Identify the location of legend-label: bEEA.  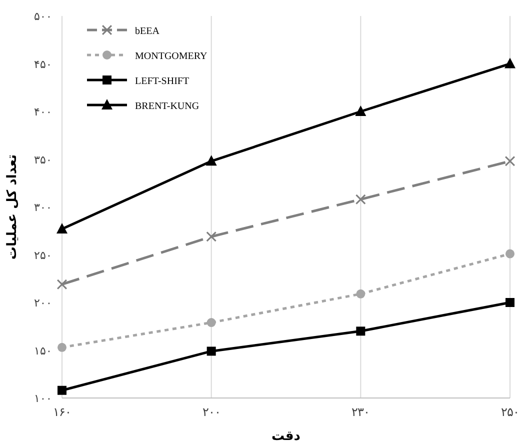
(147, 31).